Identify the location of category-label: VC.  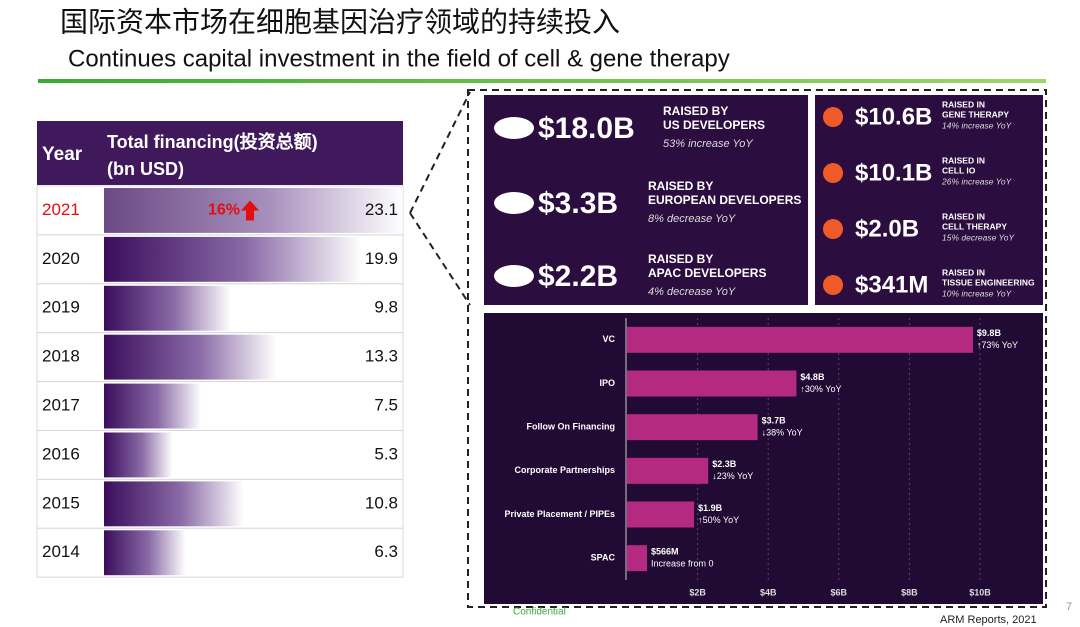
(608, 339).